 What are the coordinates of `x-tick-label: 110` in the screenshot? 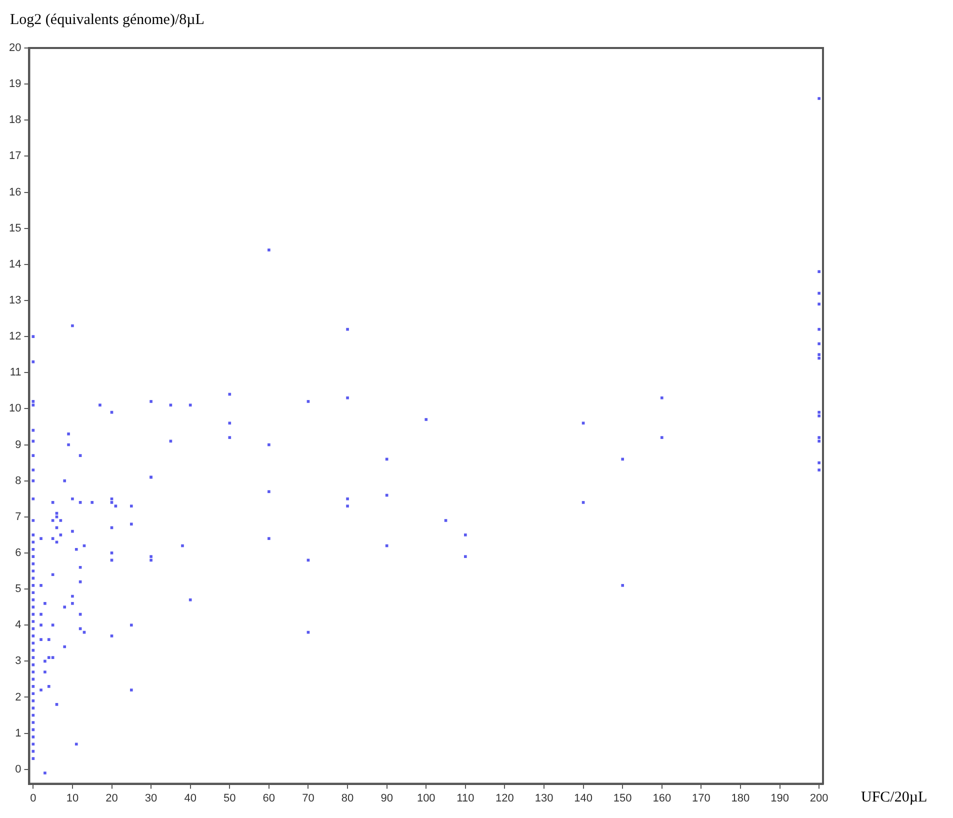 It's located at (465, 798).